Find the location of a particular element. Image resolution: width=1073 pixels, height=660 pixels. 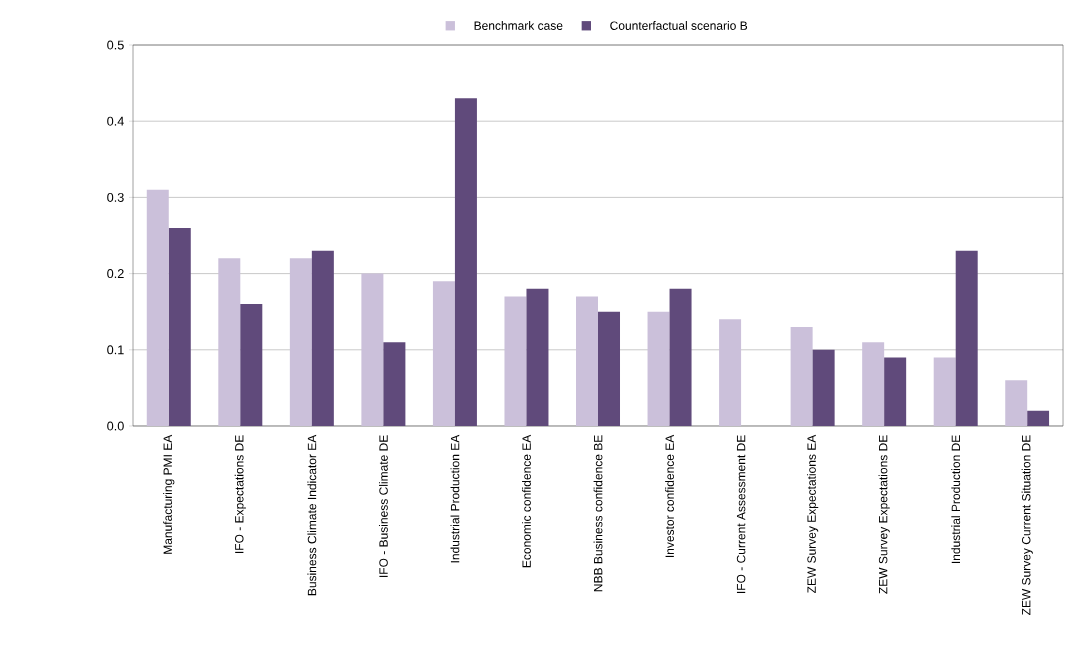

y-tick-label: 0.4 is located at coordinates (115, 121).